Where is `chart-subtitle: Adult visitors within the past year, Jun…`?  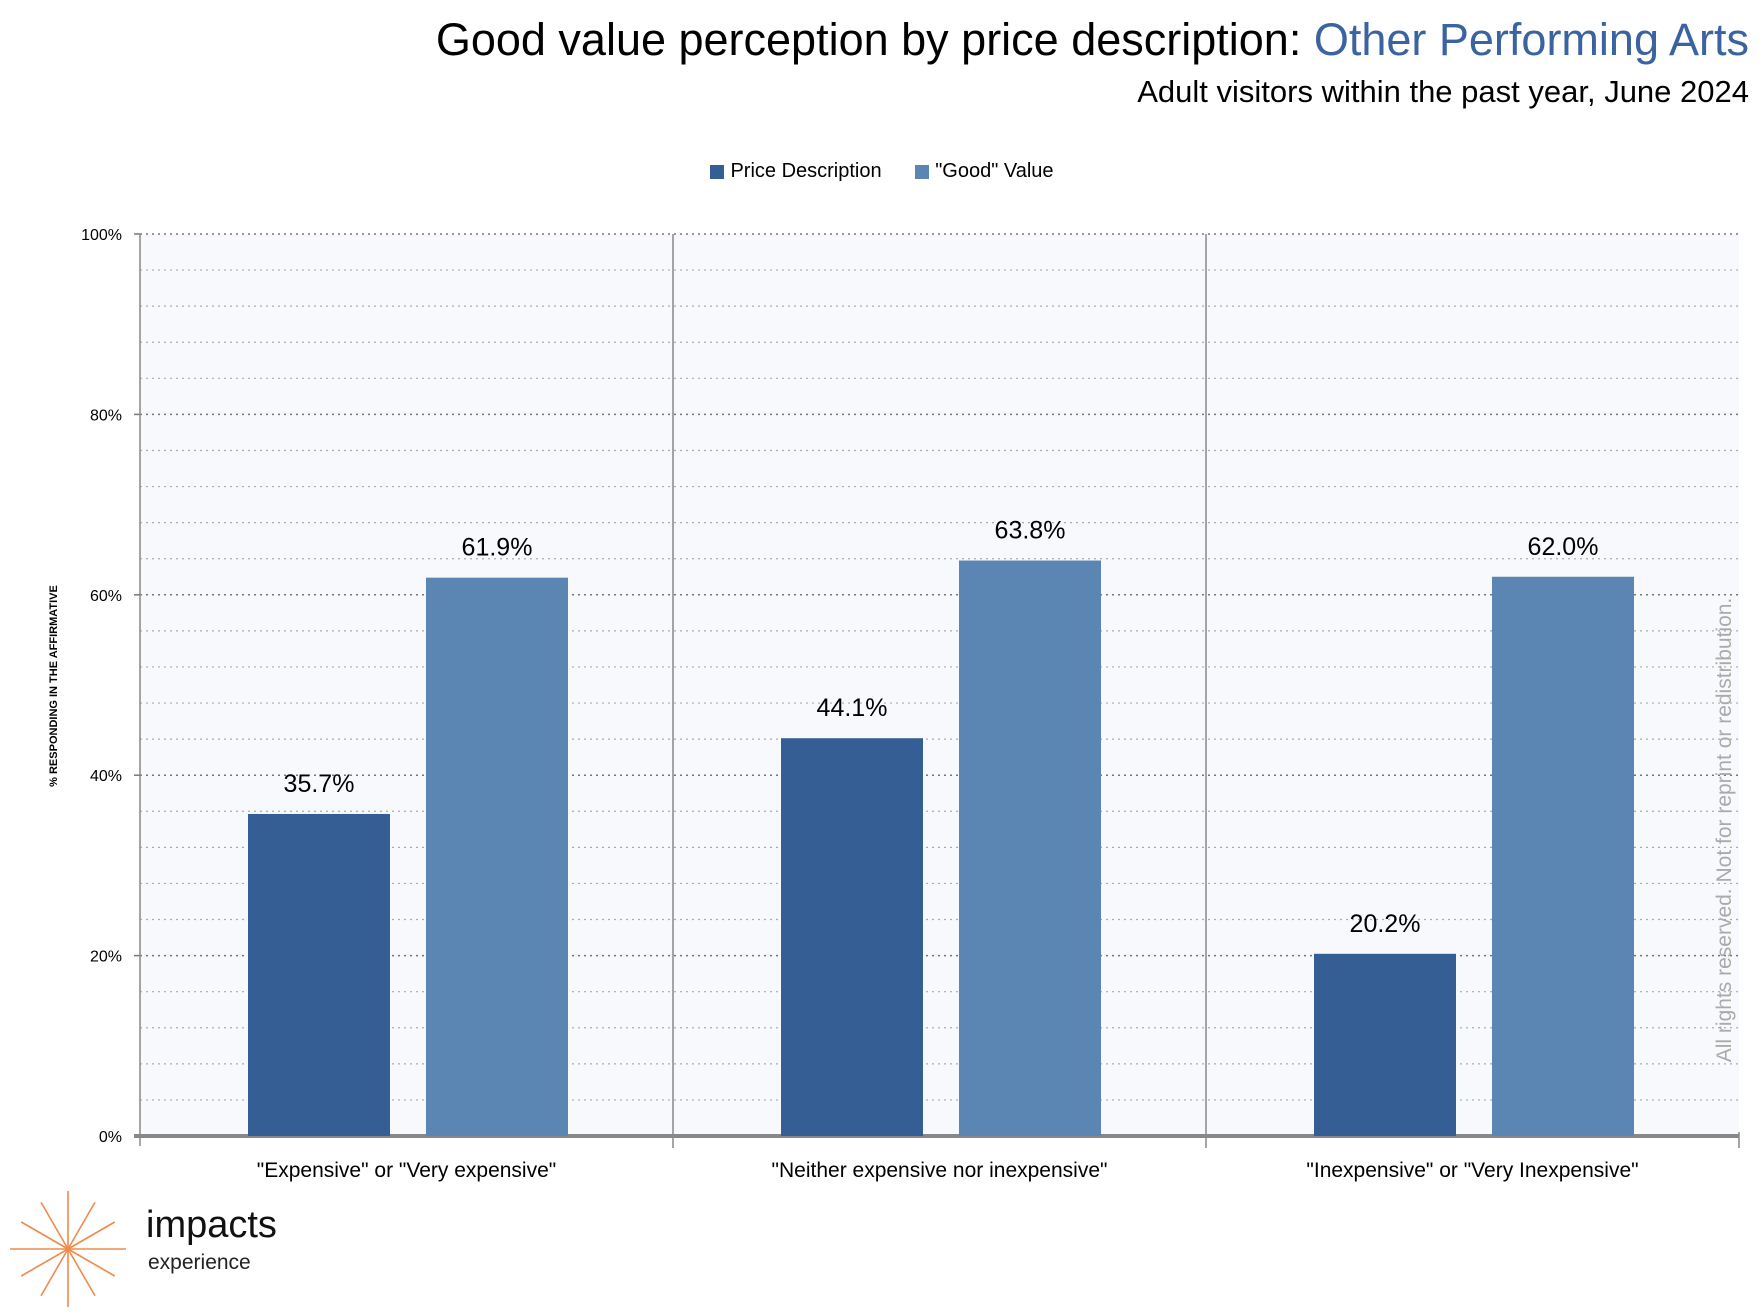 chart-subtitle: Adult visitors within the past year, Jun… is located at coordinates (1443, 91).